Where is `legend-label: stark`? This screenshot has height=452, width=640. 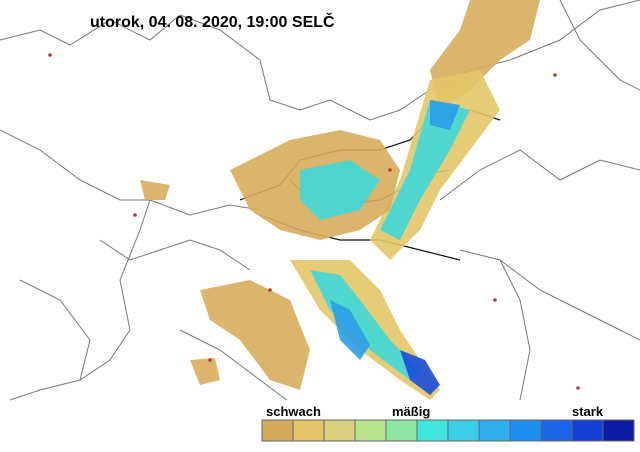 legend-label: stark is located at coordinates (588, 411).